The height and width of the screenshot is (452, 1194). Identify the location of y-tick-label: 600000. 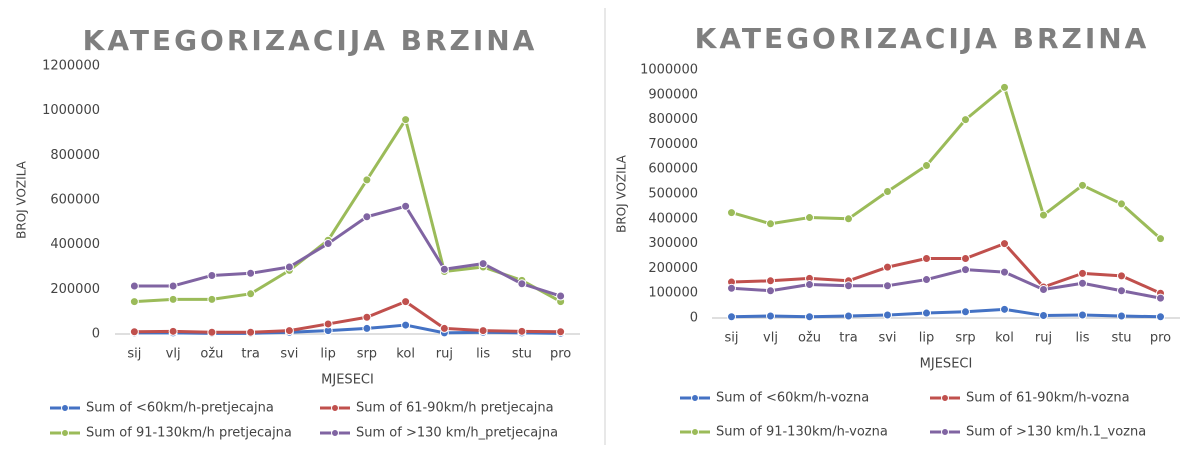
(75, 200).